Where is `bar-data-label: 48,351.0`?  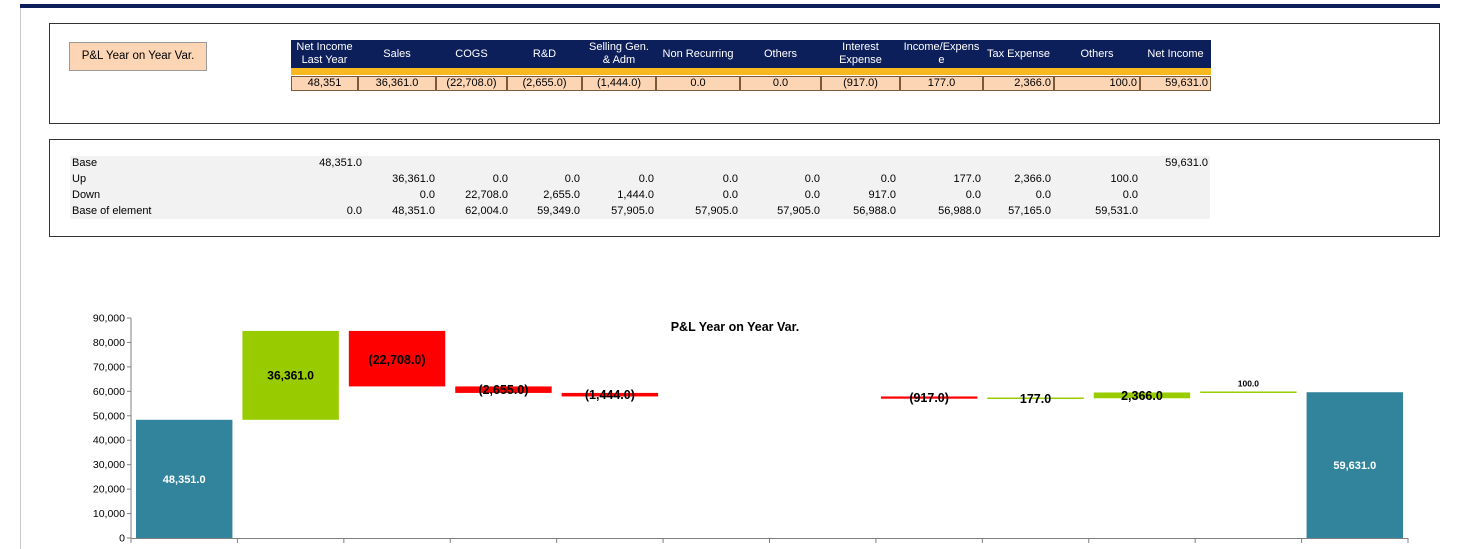 bar-data-label: 48,351.0 is located at coordinates (184, 480).